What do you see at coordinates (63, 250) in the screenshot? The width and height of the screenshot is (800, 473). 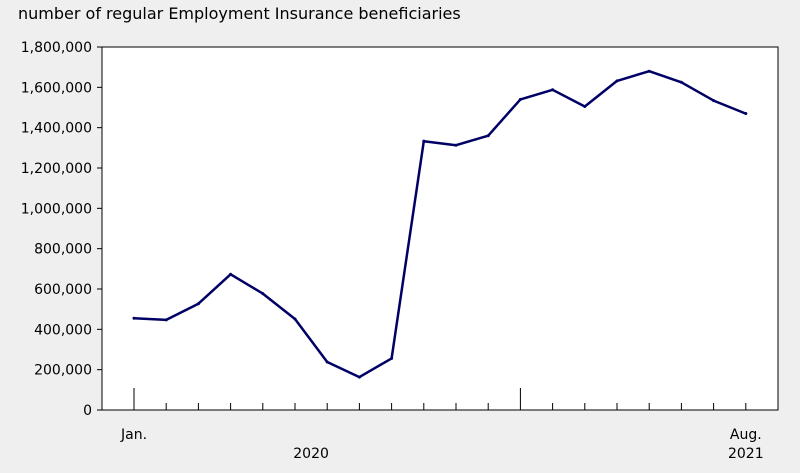 I see `y-tick-label: 800,000` at bounding box center [63, 250].